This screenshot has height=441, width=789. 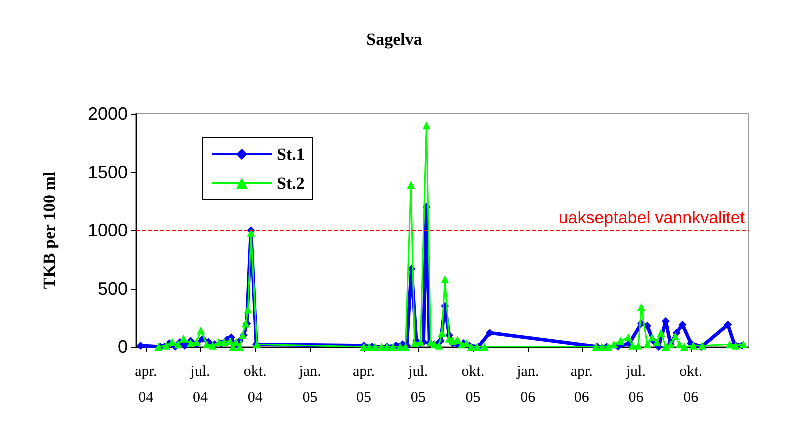 What do you see at coordinates (291, 154) in the screenshot?
I see `legend-label: St.1` at bounding box center [291, 154].